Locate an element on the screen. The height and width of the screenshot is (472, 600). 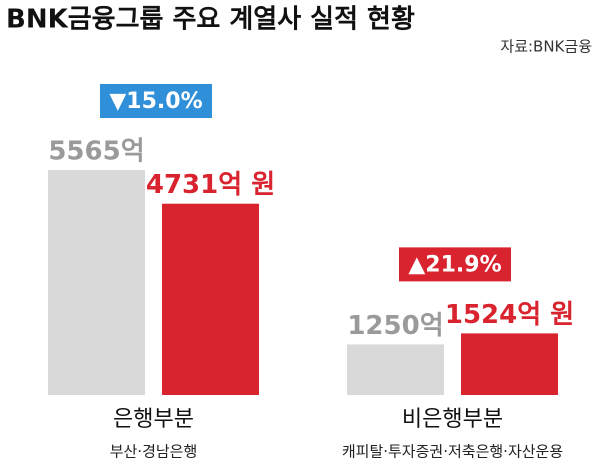
x-tick-label: 비은행부분 is located at coordinates (452, 419).